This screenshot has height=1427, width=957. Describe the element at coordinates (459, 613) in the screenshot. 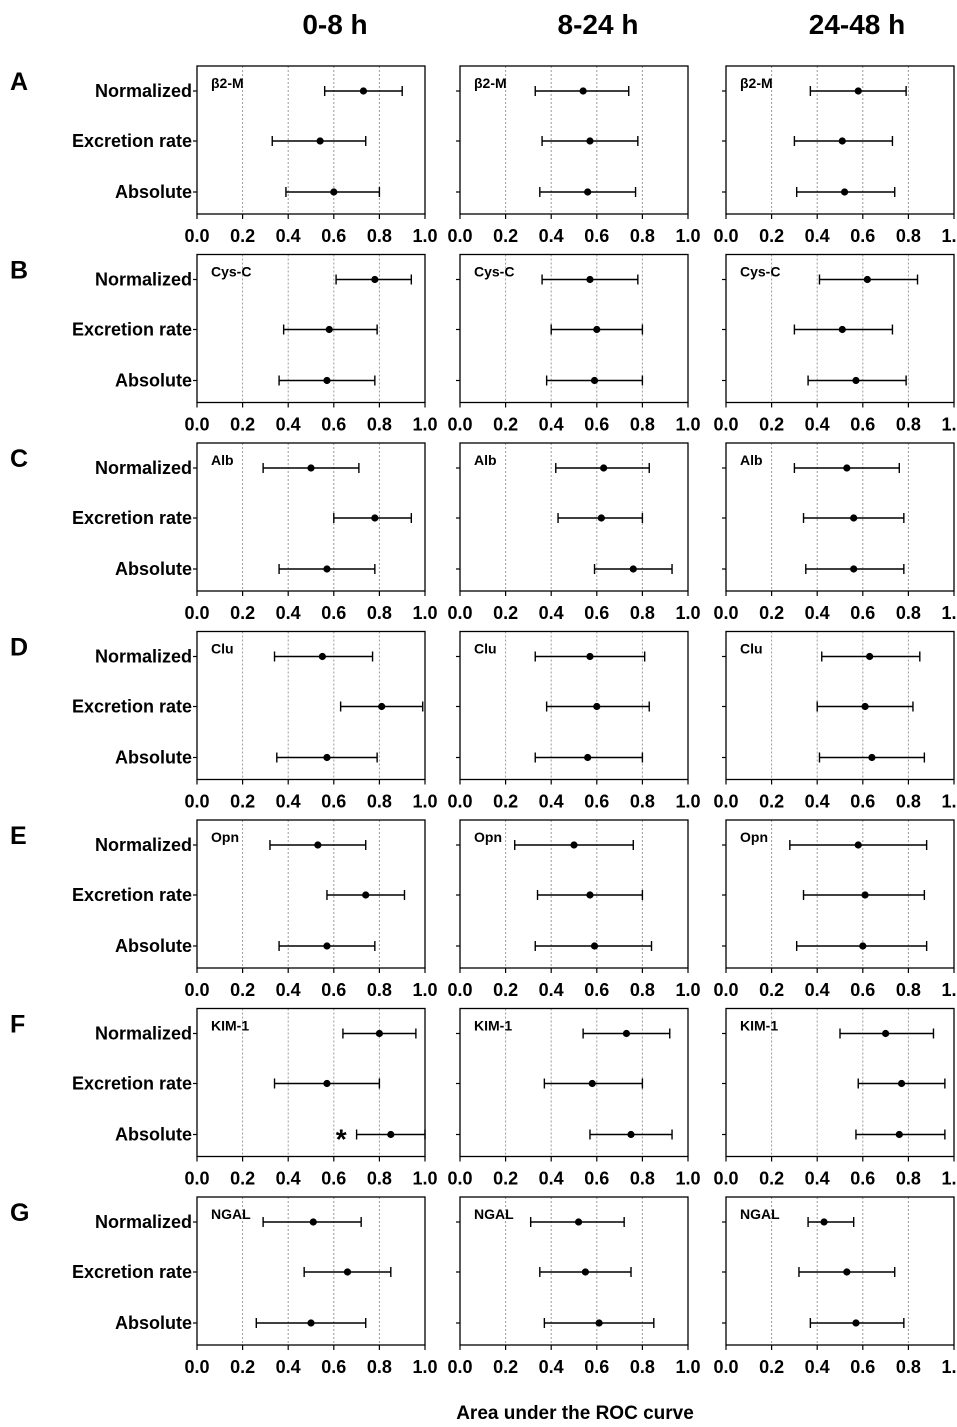

I see `x-tick-label-C-2-1: 0.0` at that location.